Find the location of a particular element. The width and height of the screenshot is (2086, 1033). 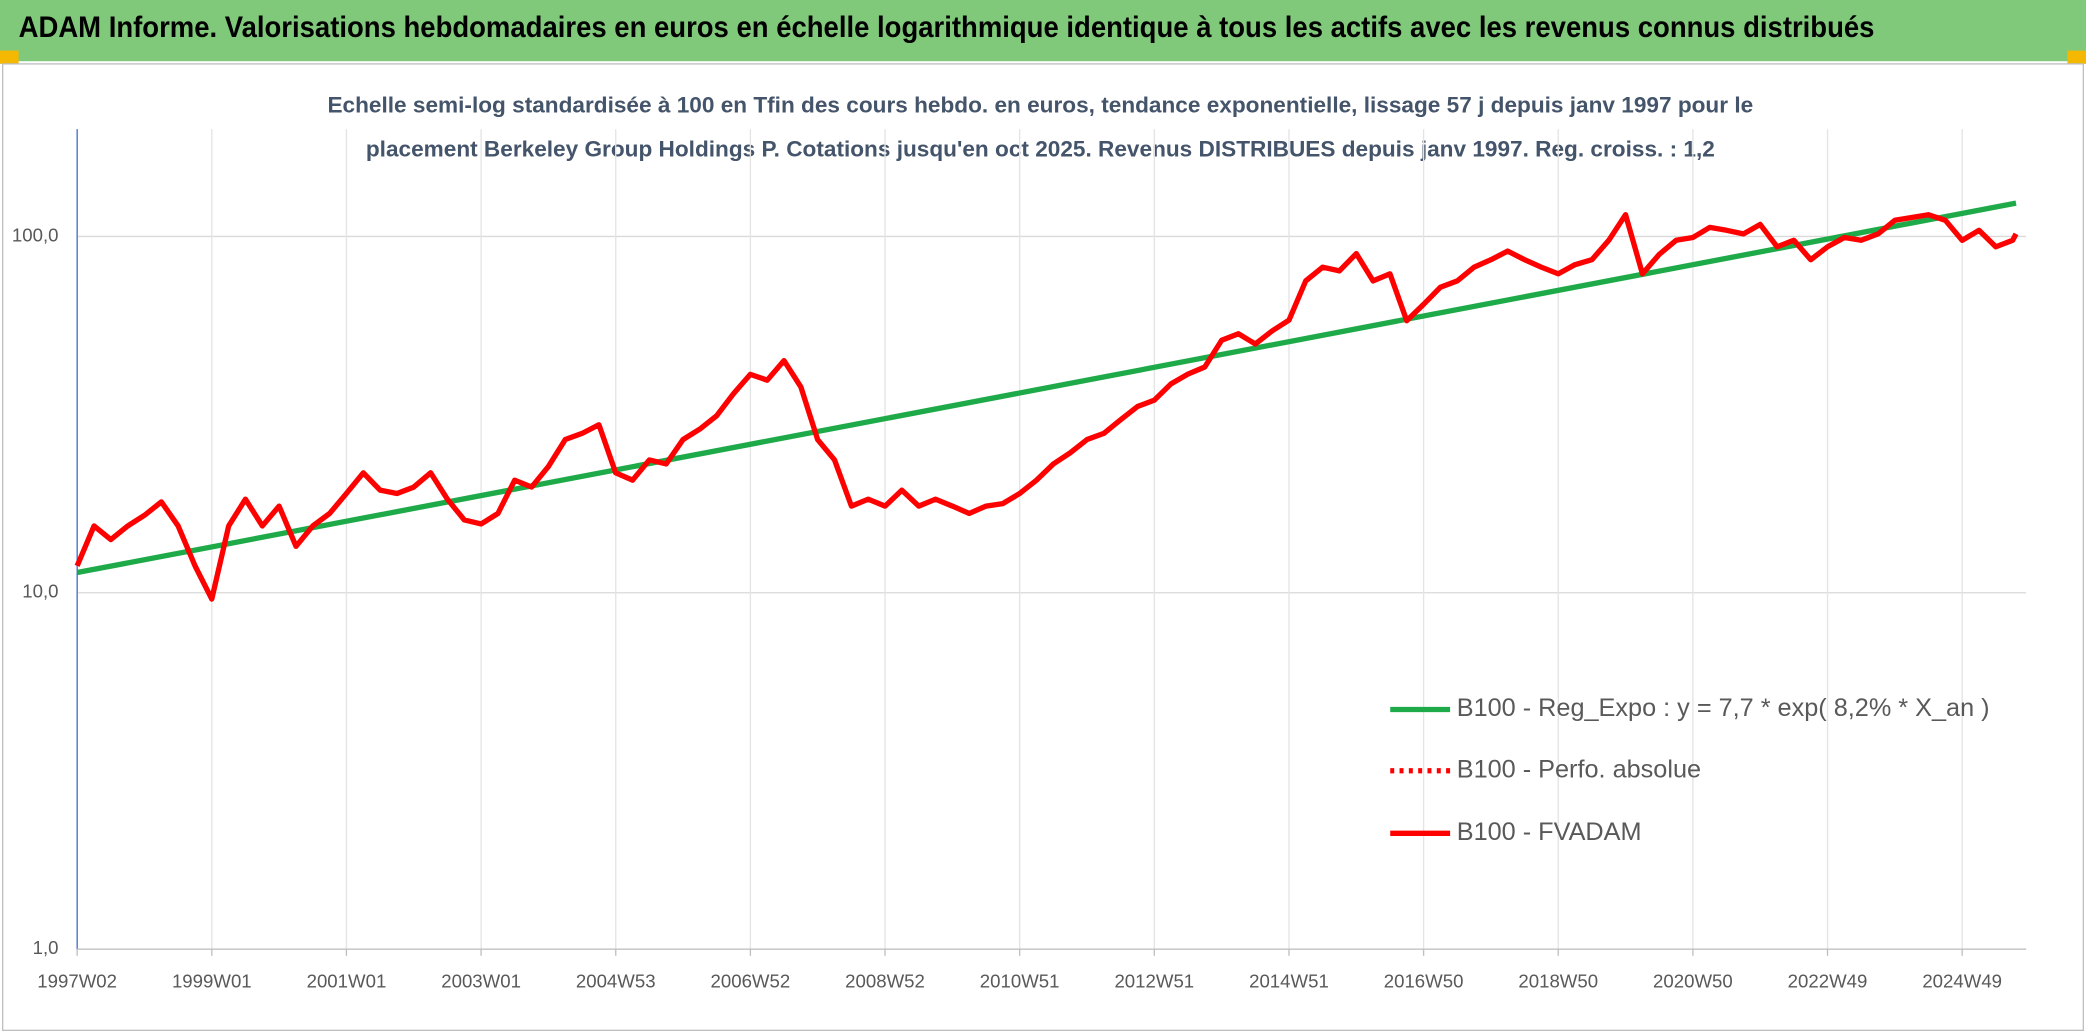

x-tick-label: 2014W51 is located at coordinates (1289, 980).